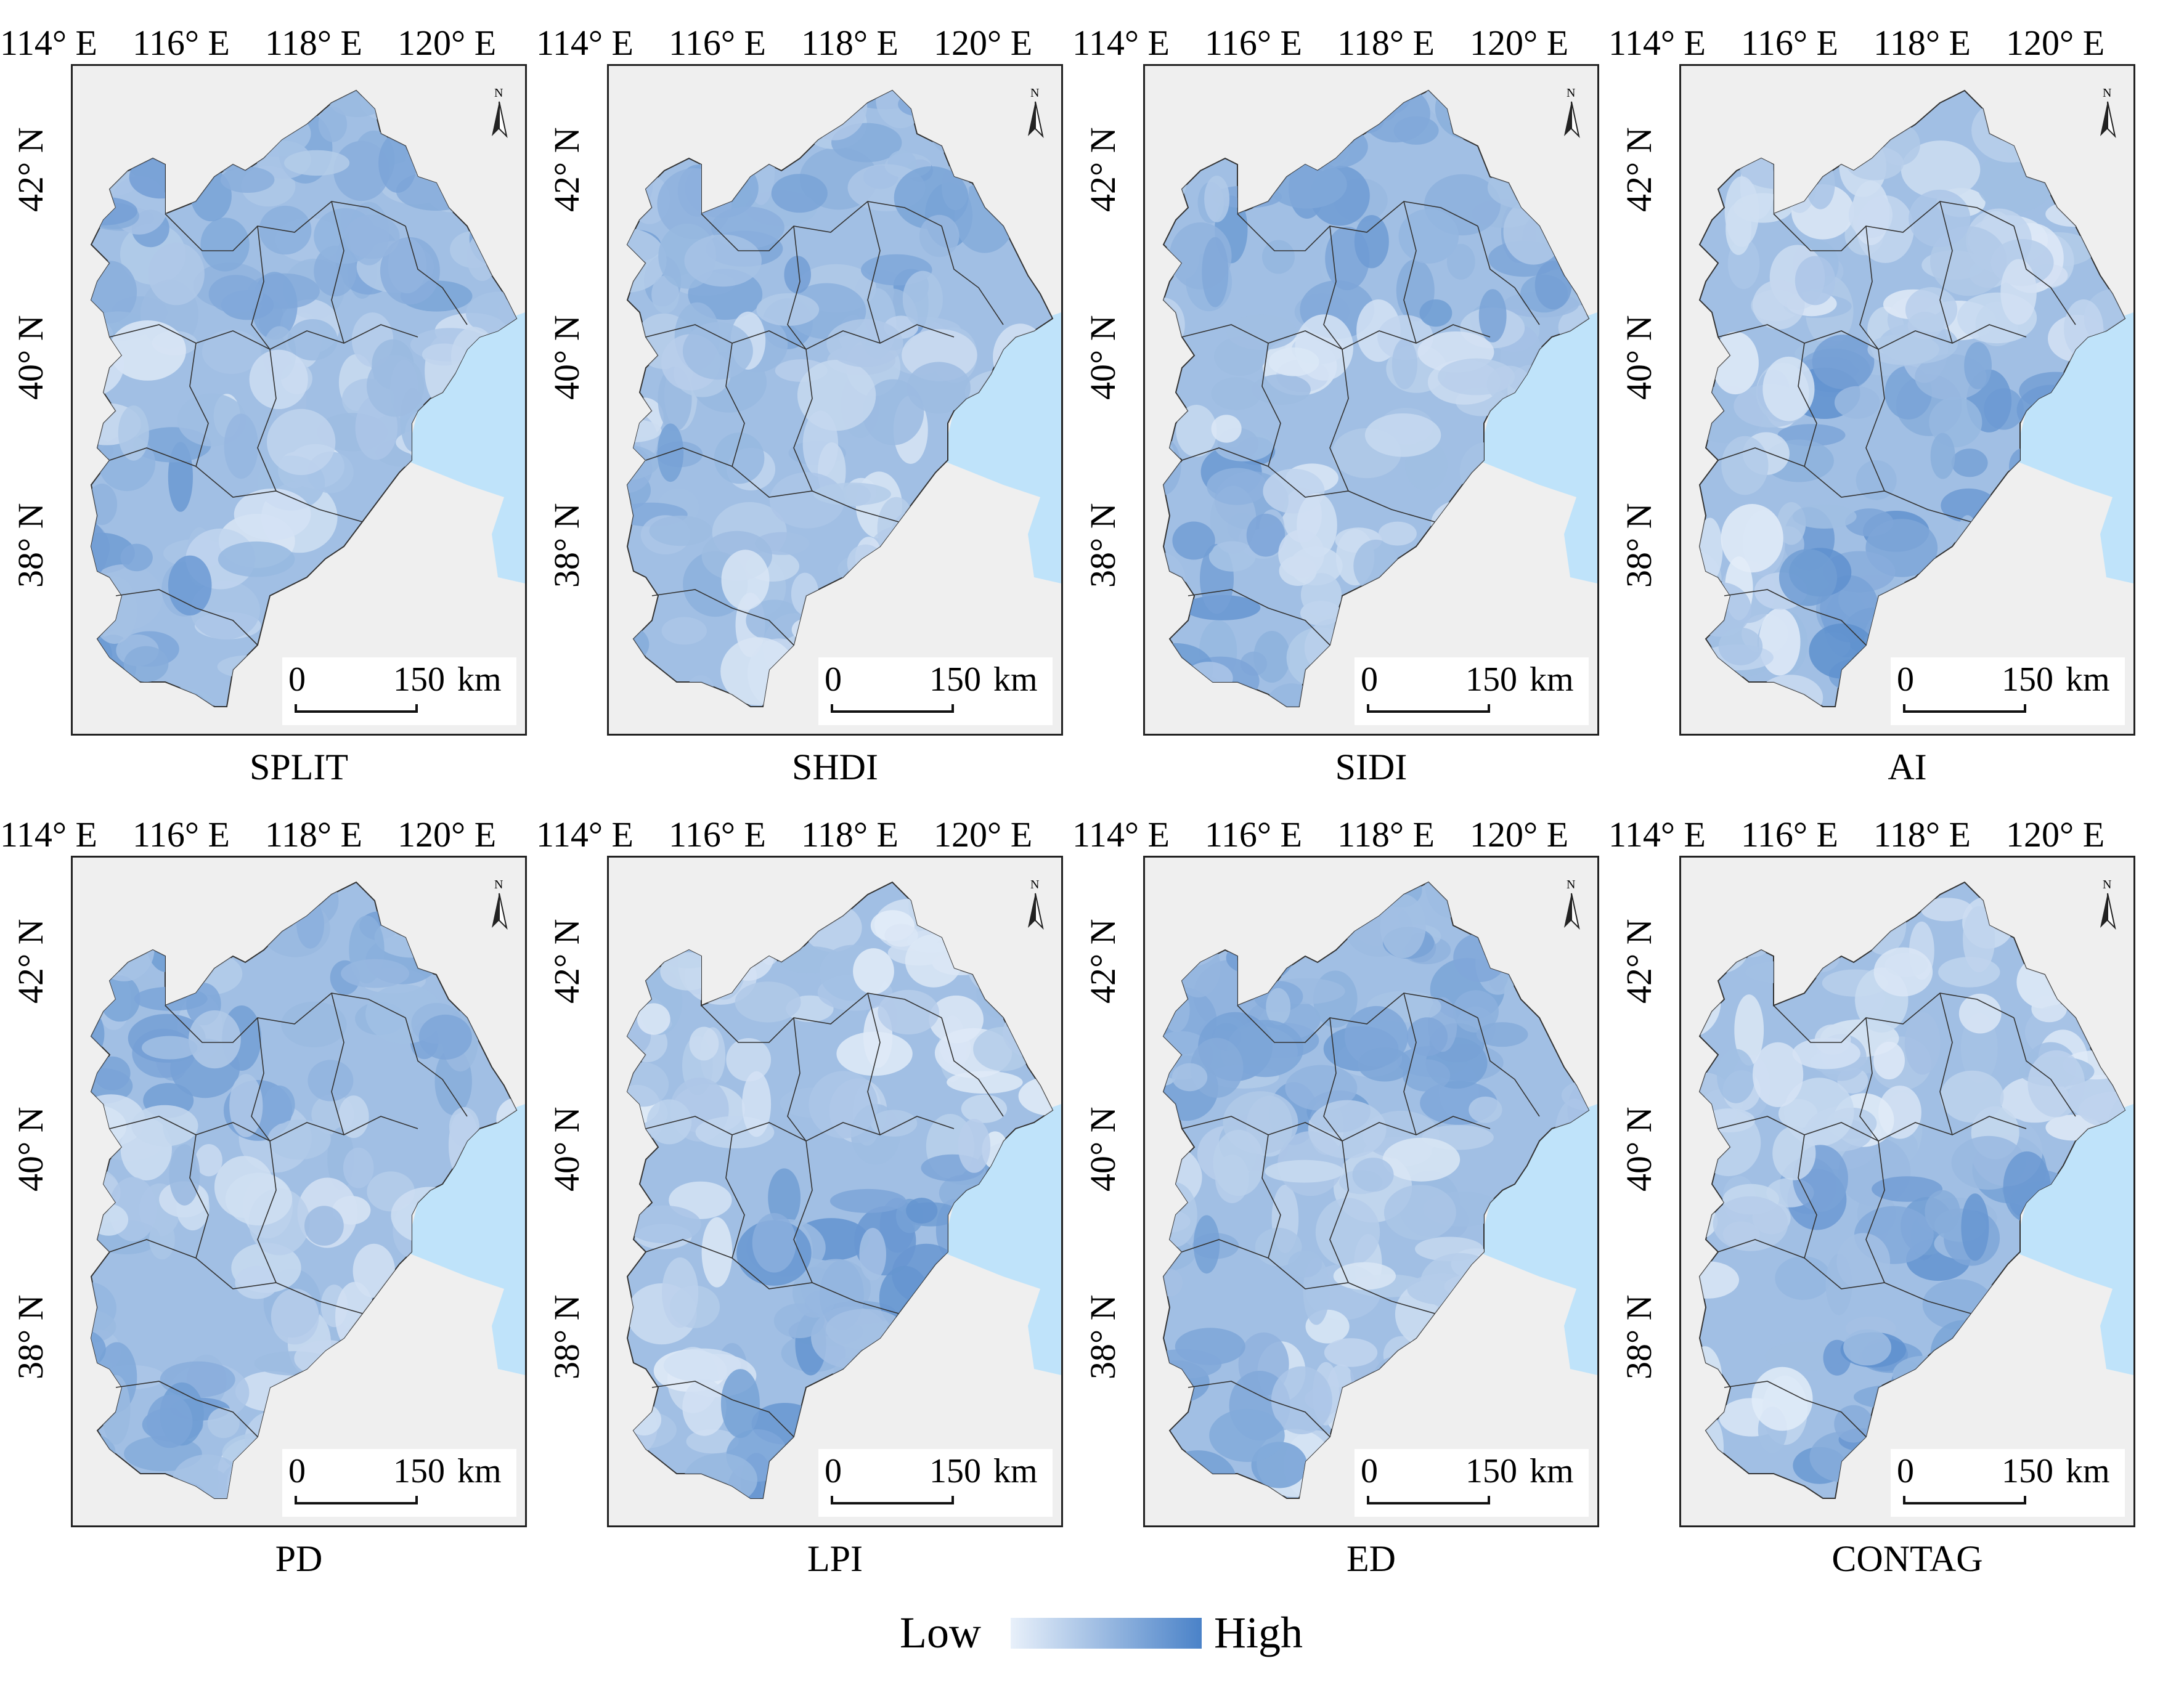  What do you see at coordinates (1916, 1190) in the screenshot?
I see `region-map` at bounding box center [1916, 1190].